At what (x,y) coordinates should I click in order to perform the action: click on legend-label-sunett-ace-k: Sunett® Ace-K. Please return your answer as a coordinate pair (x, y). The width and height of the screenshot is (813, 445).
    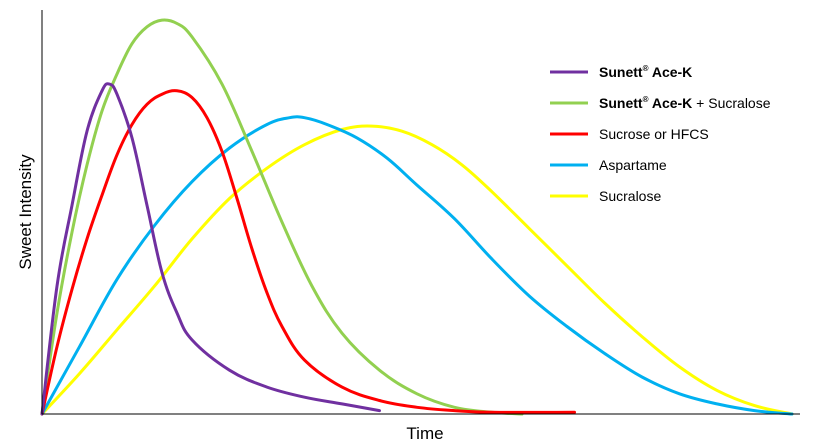
    Looking at the image, I should click on (645, 72).